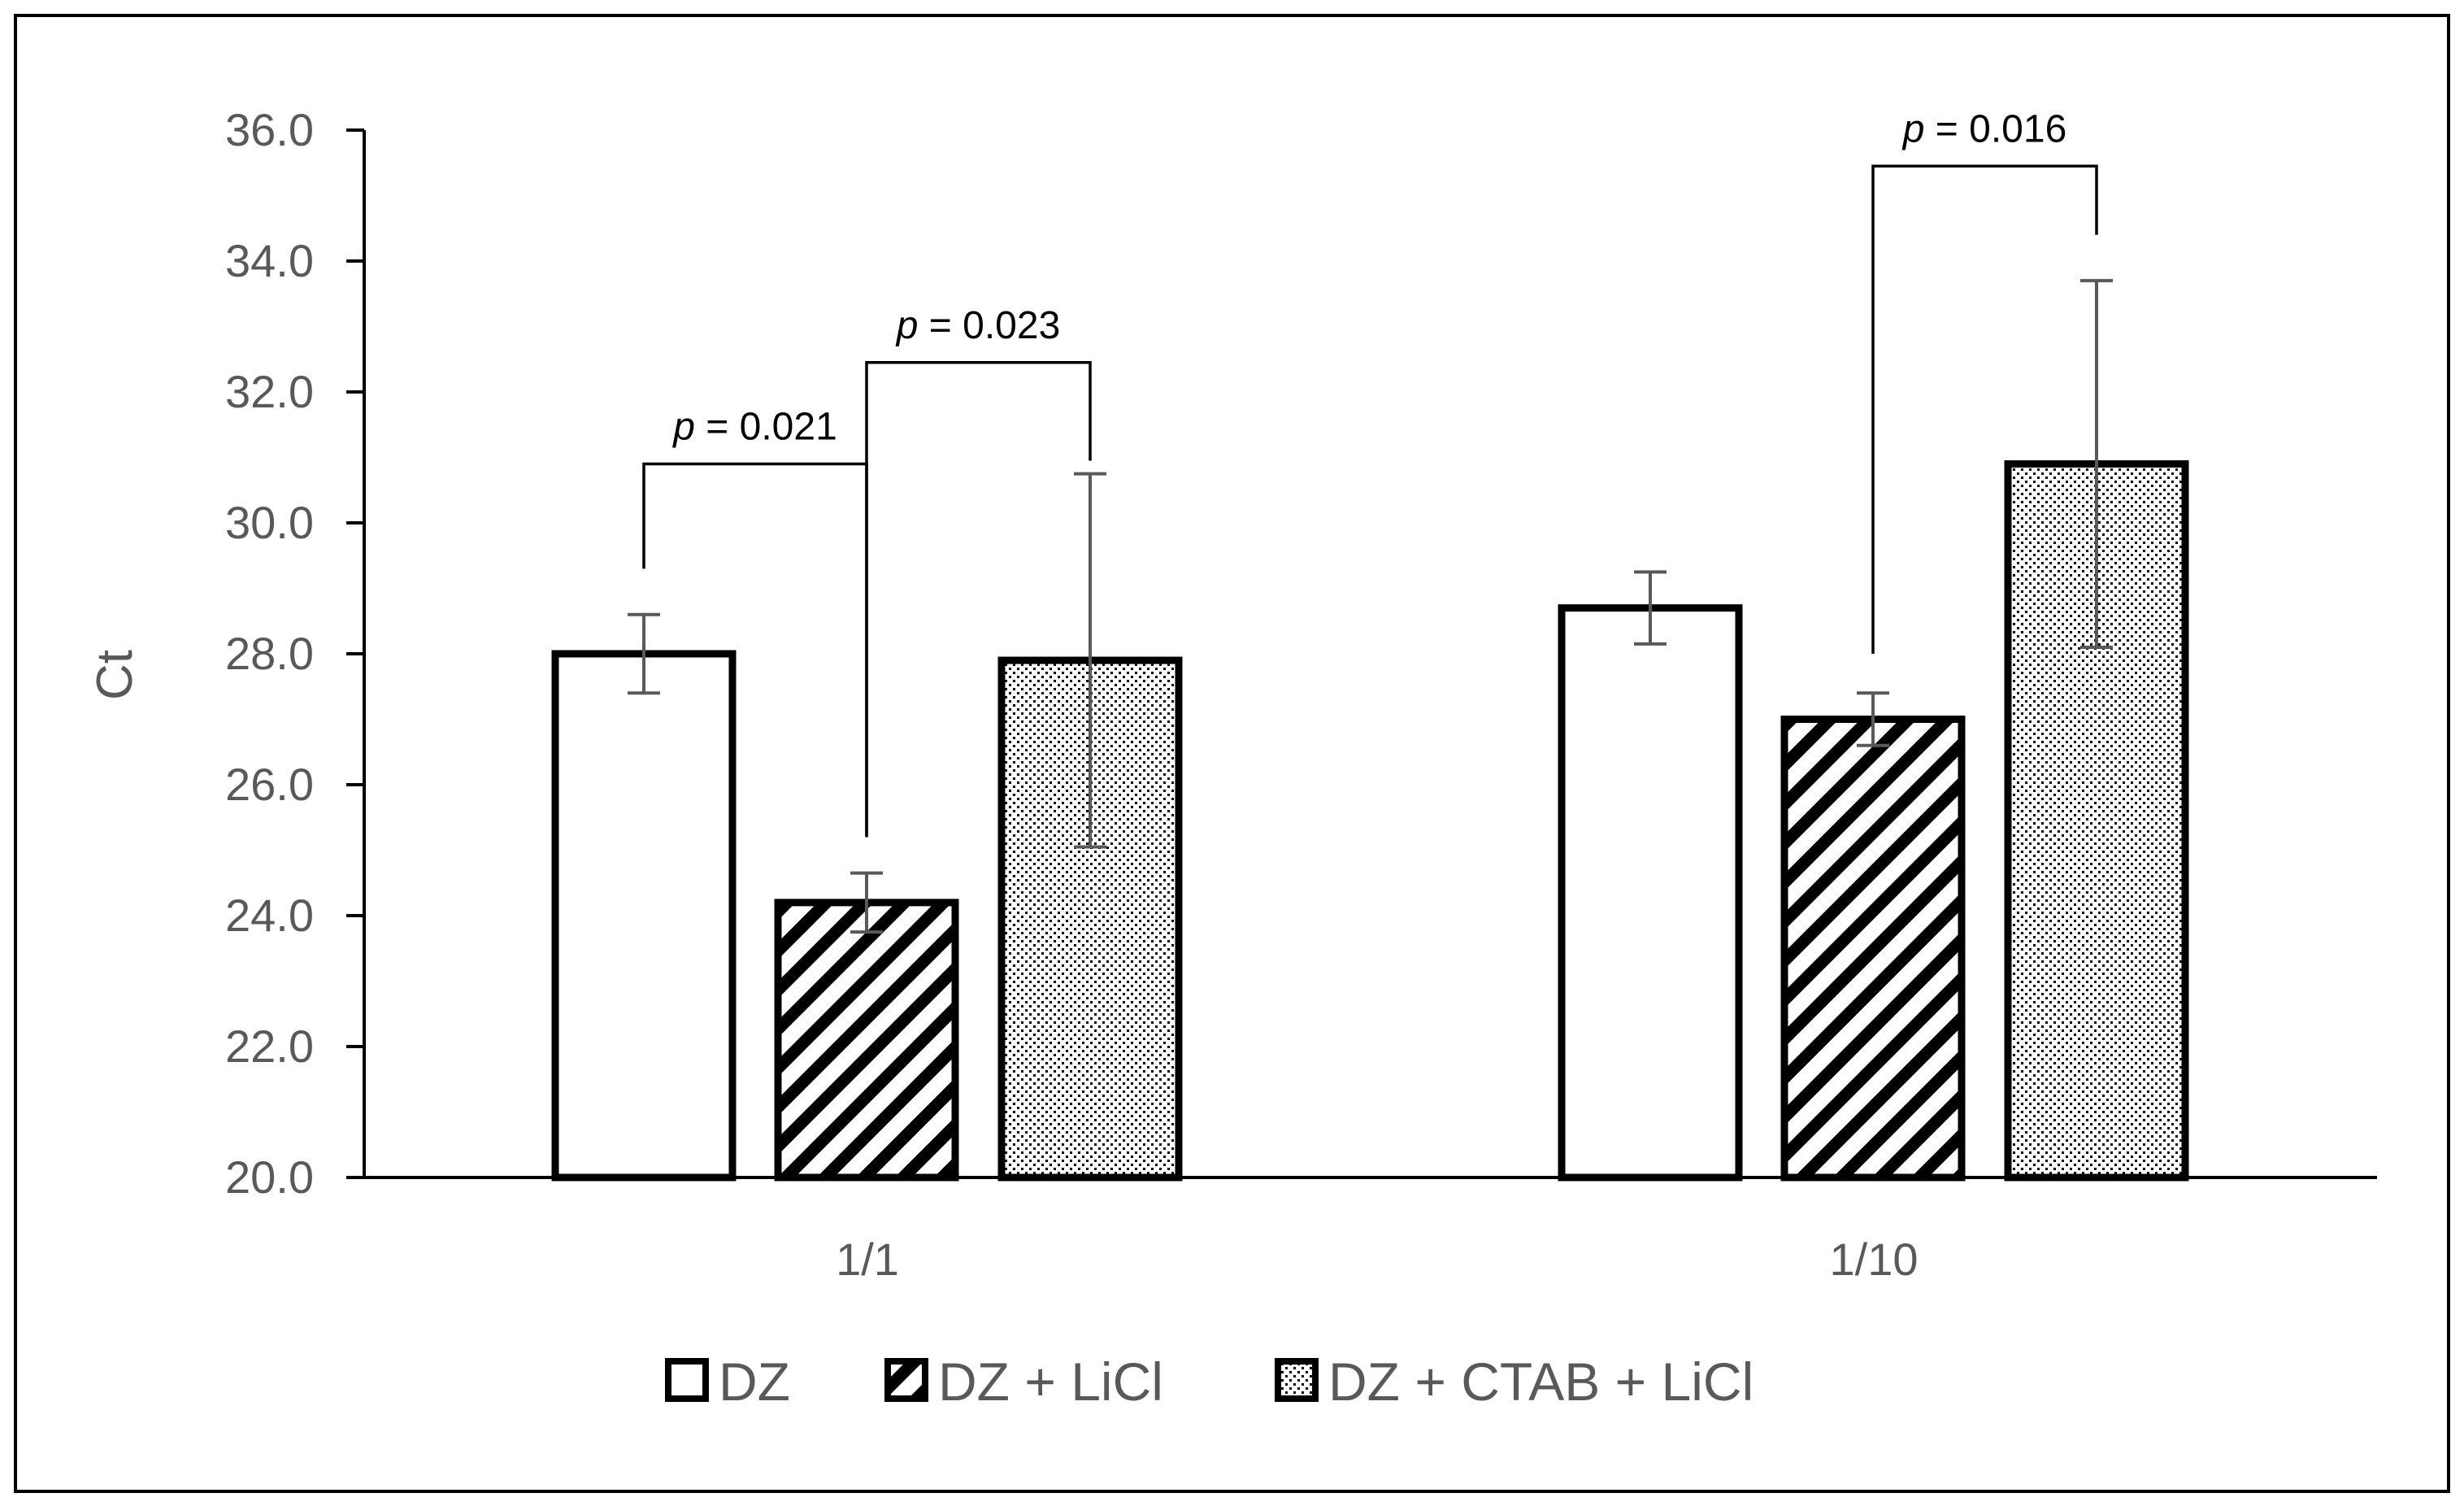  I want to click on p-value-label: p = 0.021, so click(754, 427).